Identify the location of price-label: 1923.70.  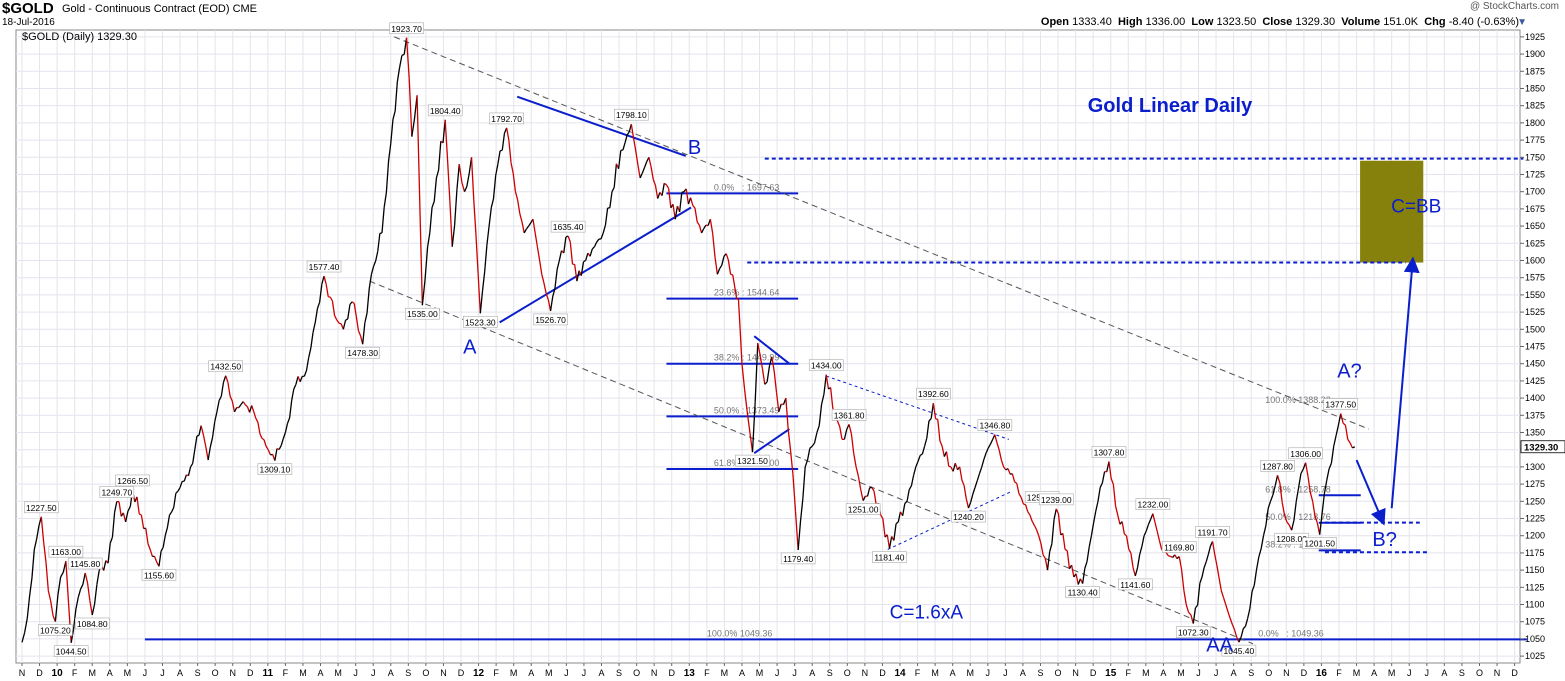
(406, 29).